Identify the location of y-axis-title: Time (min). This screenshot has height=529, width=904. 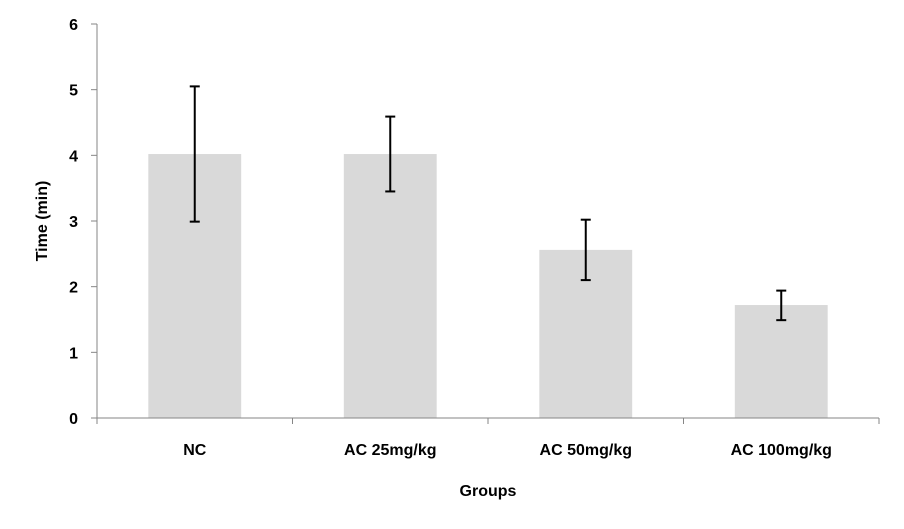
(42, 221).